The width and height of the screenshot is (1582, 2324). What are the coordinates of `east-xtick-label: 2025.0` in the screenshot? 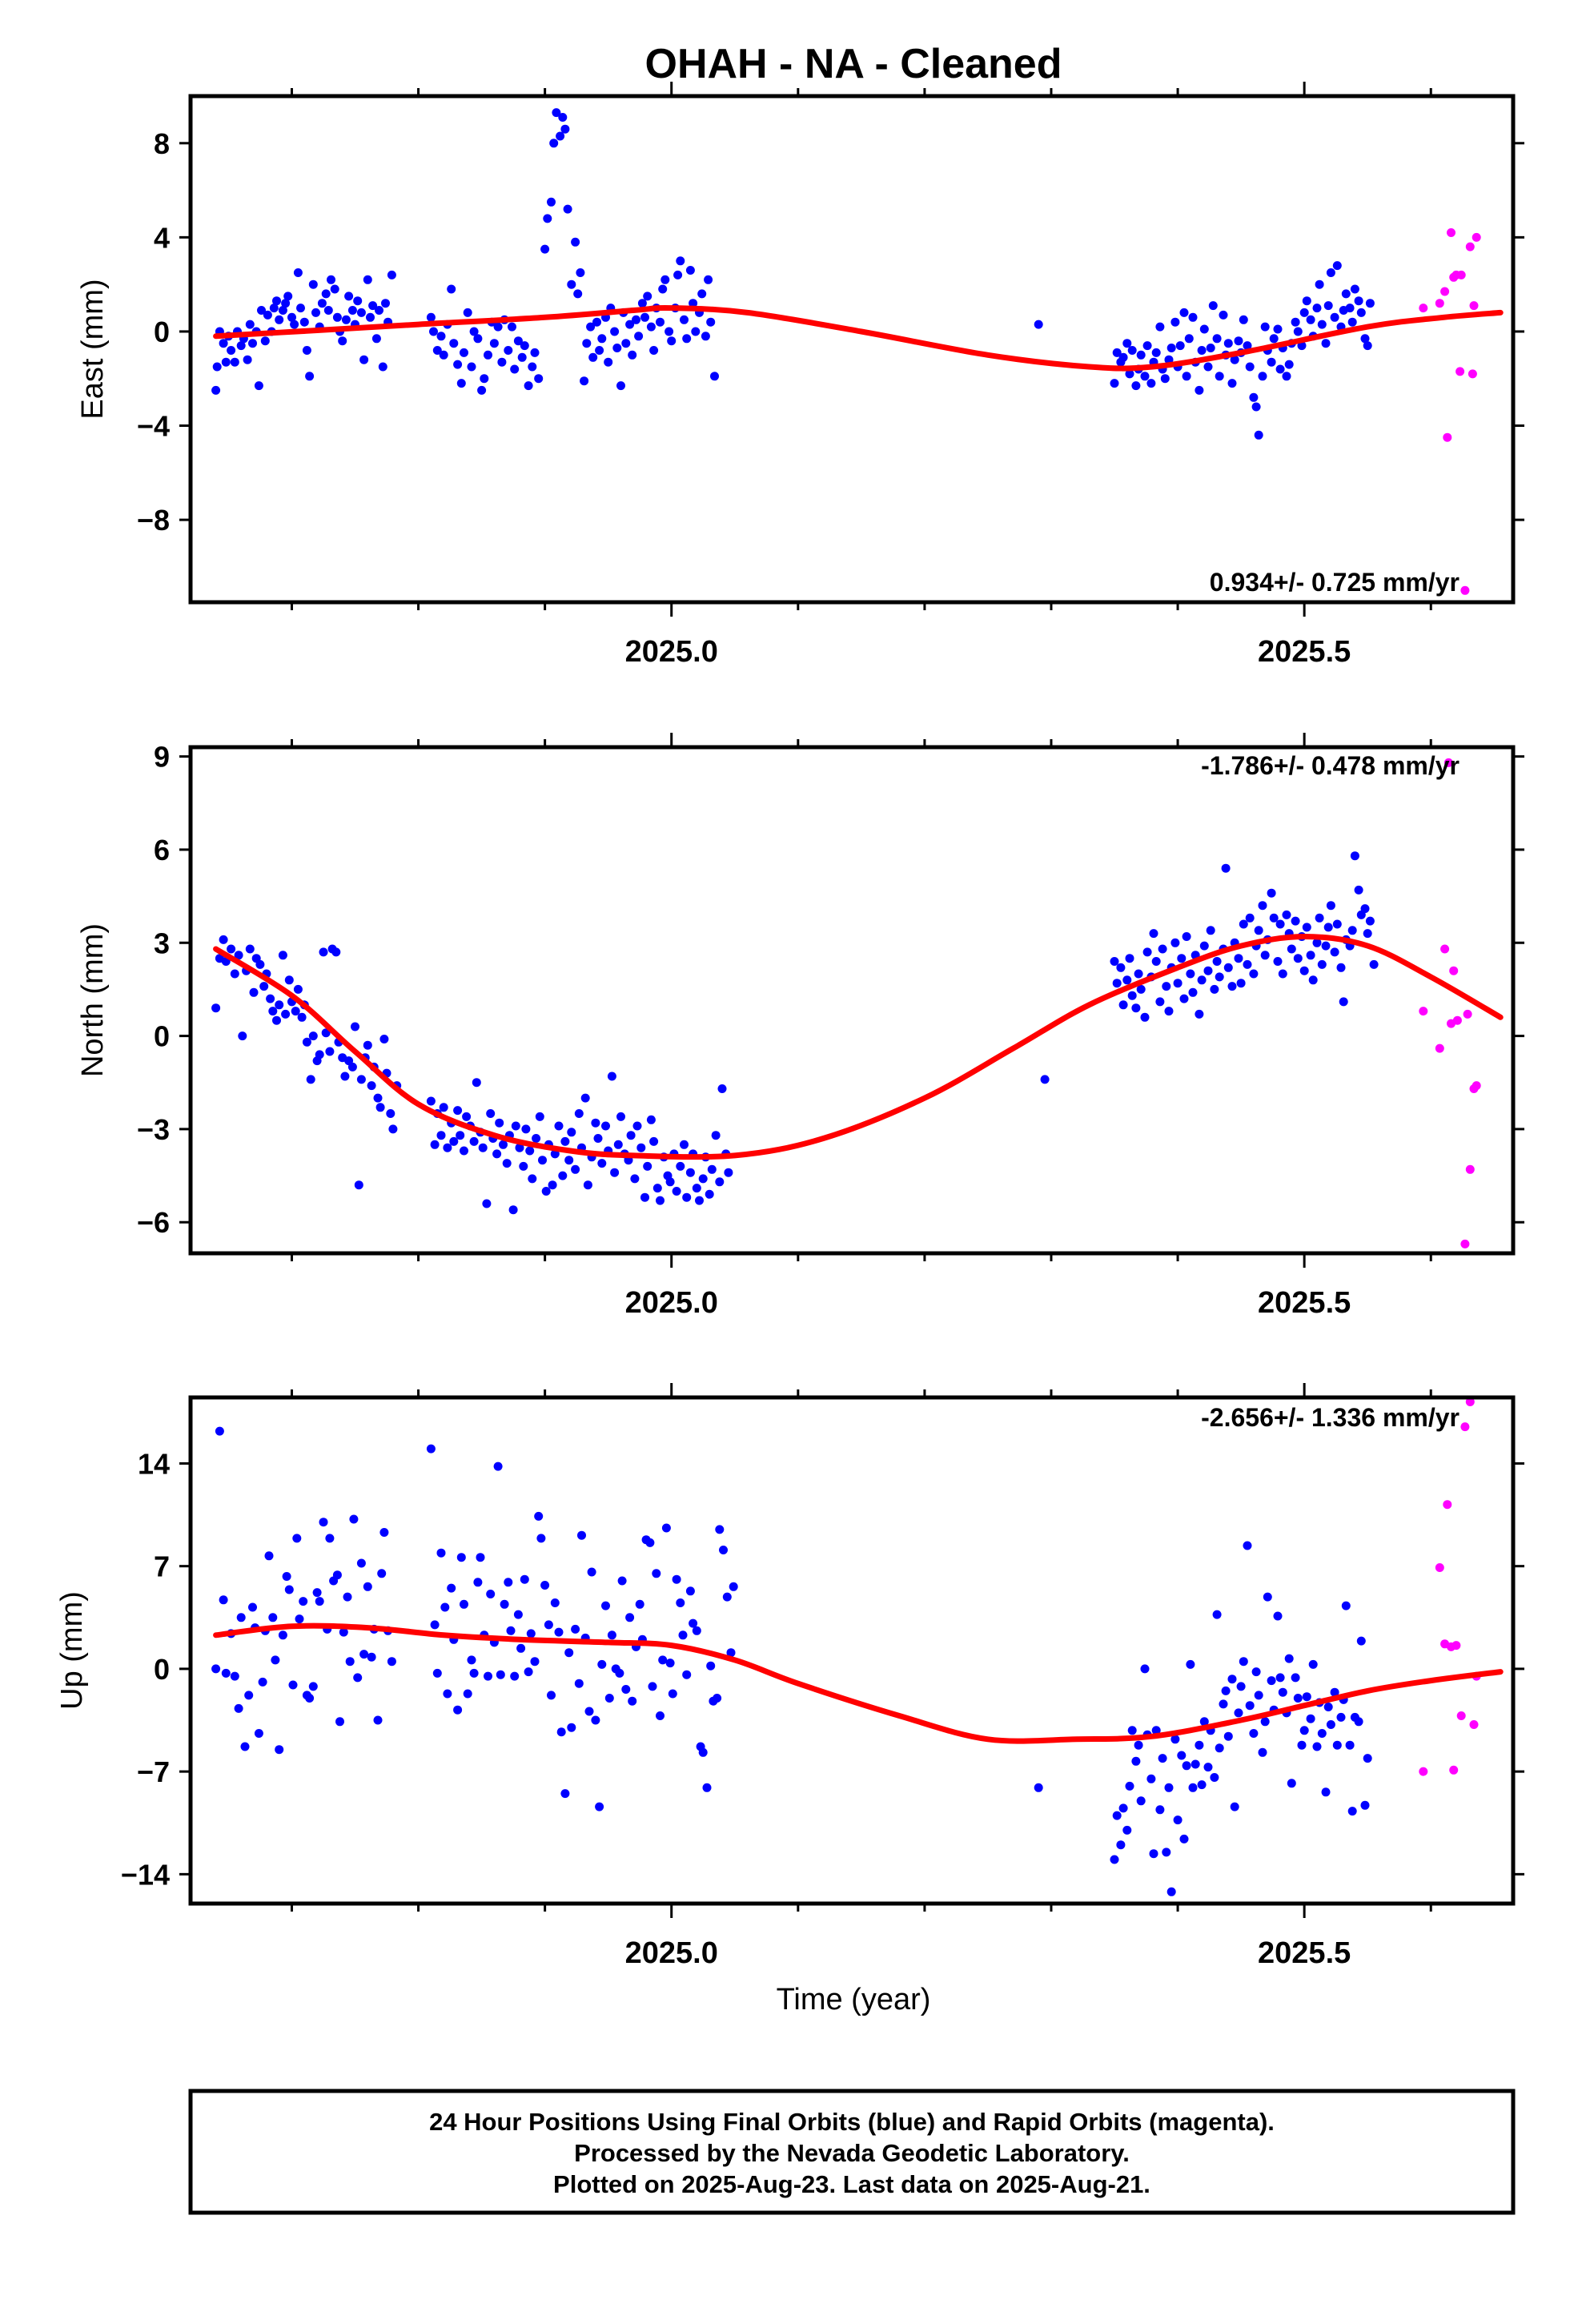 It's located at (671, 652).